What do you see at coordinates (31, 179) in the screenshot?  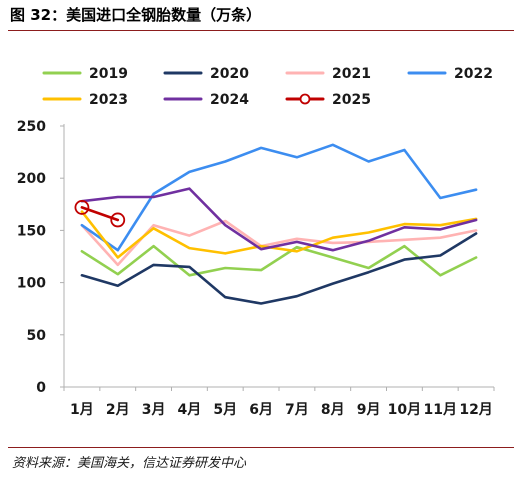 I see `y-tick-label: 200` at bounding box center [31, 179].